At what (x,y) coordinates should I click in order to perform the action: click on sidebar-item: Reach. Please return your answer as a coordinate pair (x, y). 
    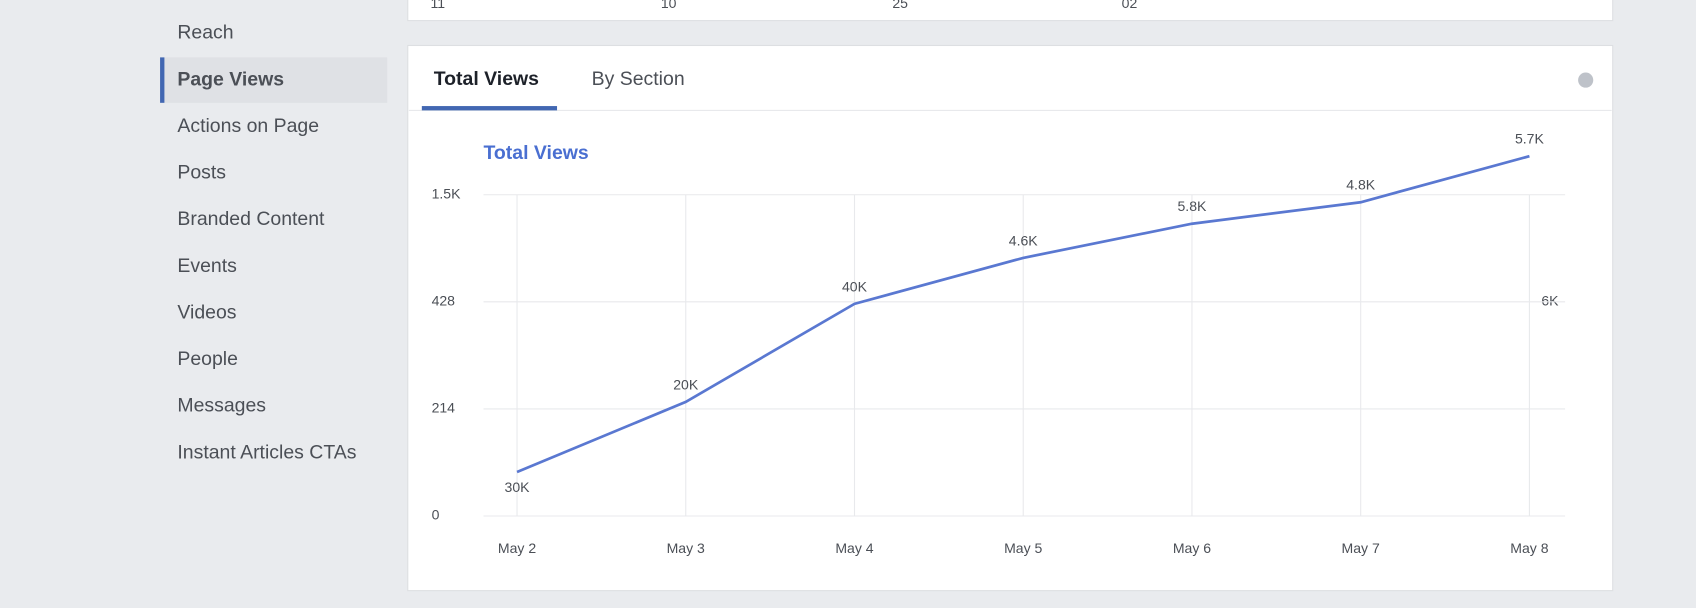
    Looking at the image, I should click on (205, 33).